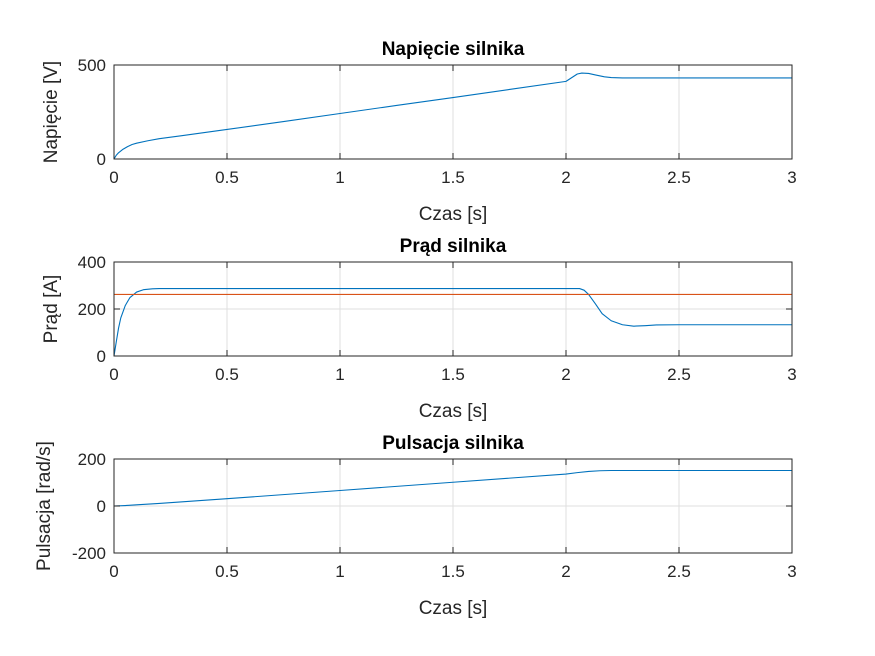 Image resolution: width=875 pixels, height=656 pixels. What do you see at coordinates (51, 309) in the screenshot?
I see `y-axis-label: Prąd [A]` at bounding box center [51, 309].